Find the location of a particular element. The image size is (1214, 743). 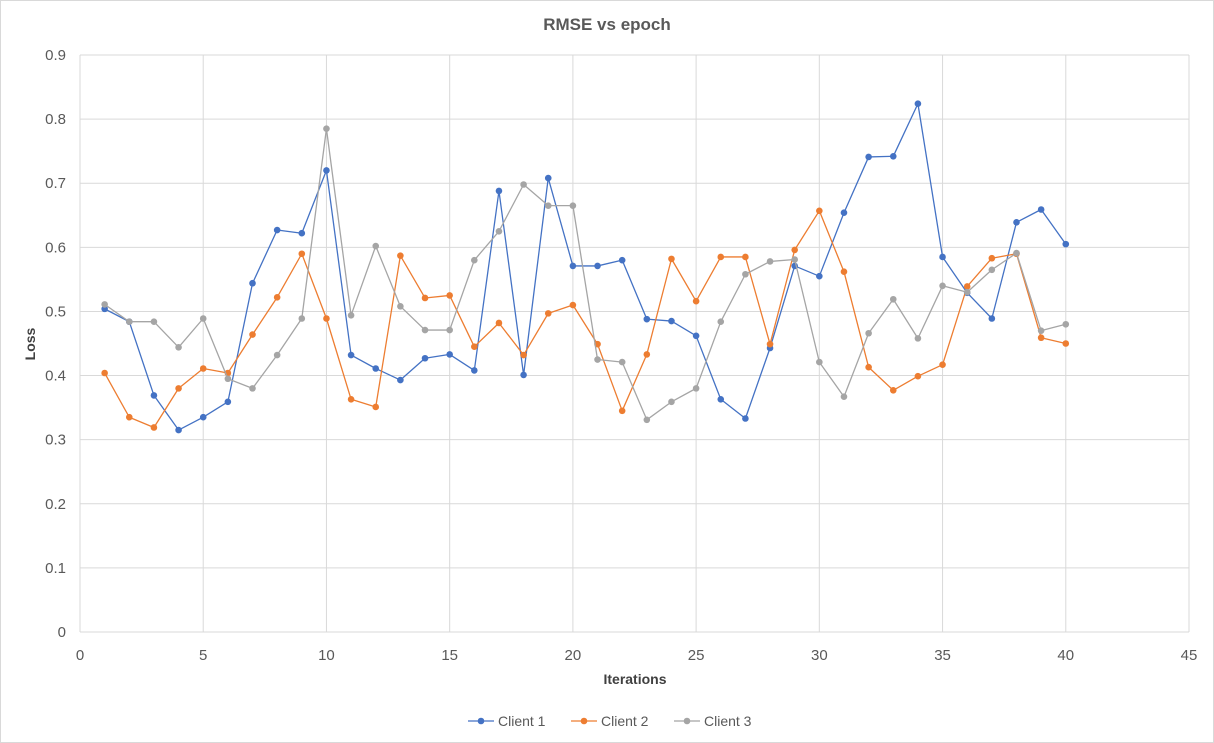

x-tick-label: 0 is located at coordinates (80, 655).